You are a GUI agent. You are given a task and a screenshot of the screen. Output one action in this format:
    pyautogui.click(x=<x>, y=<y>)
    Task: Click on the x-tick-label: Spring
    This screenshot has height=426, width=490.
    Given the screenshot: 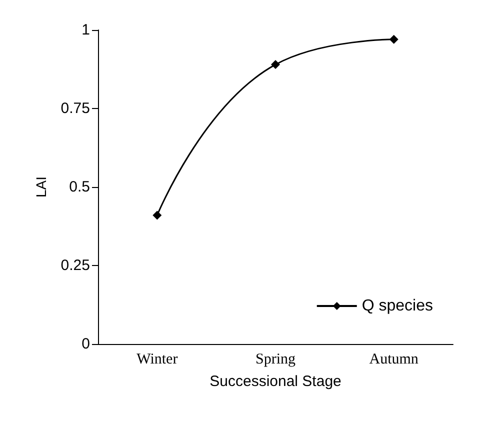 What is the action you would take?
    pyautogui.click(x=275, y=360)
    